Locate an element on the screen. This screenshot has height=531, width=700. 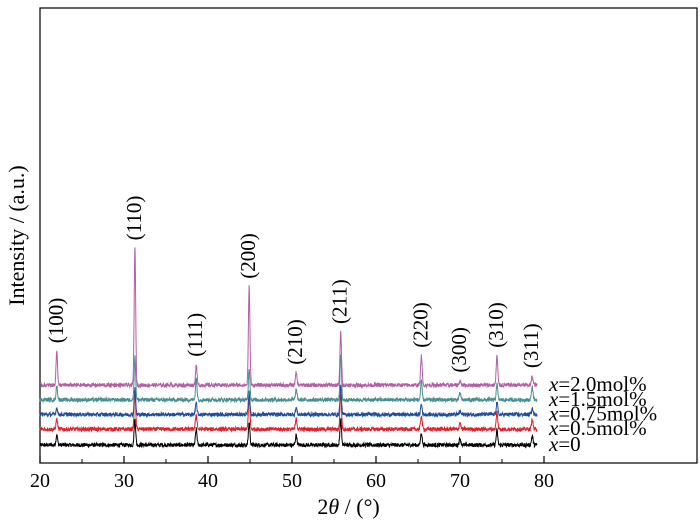
peak-label: (200) is located at coordinates (248, 256).